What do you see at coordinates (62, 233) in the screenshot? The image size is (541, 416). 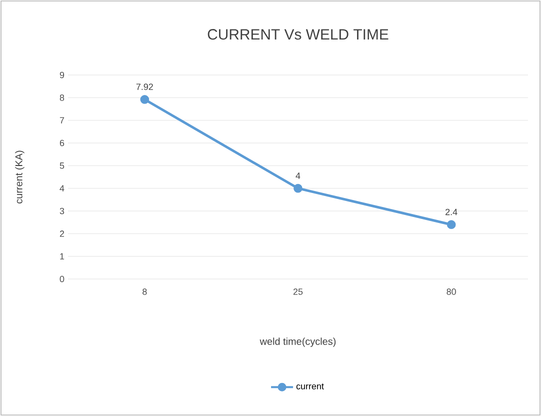 I see `y-tick-label: 2` at bounding box center [62, 233].